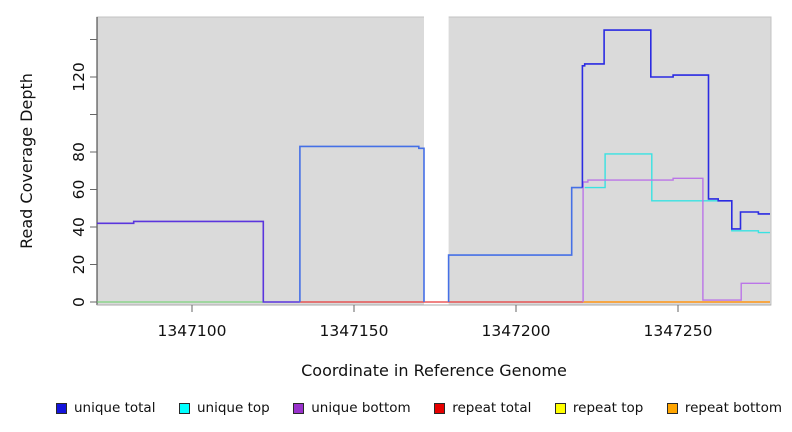 This screenshot has height=432, width=792. What do you see at coordinates (79, 227) in the screenshot?
I see `y-tick-label: 40` at bounding box center [79, 227].